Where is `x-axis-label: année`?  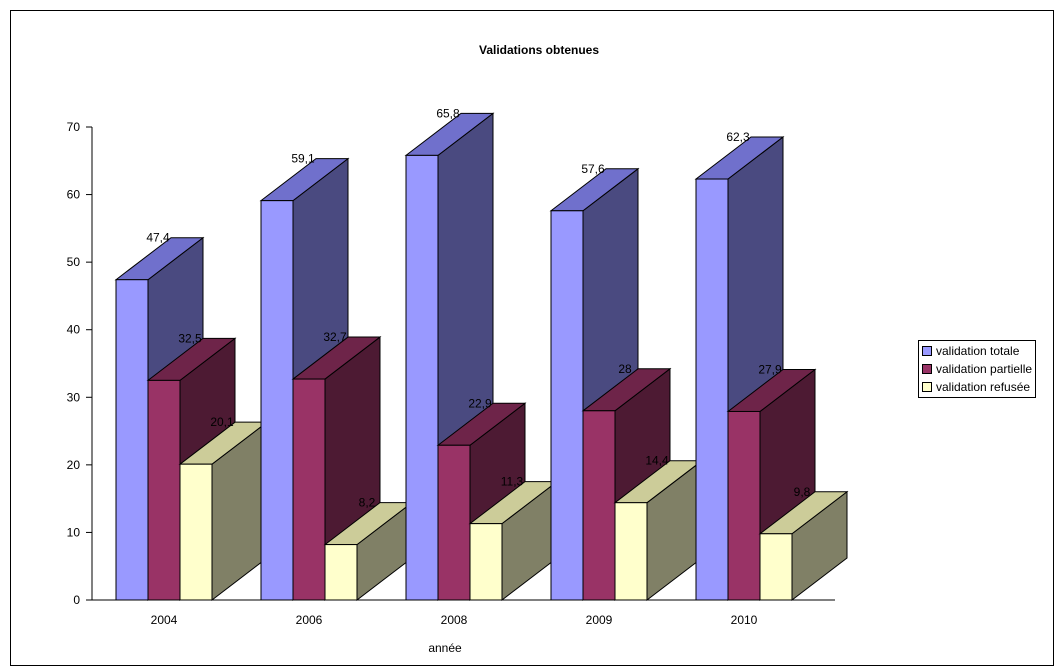
x-axis-label: année is located at coordinates (445, 648).